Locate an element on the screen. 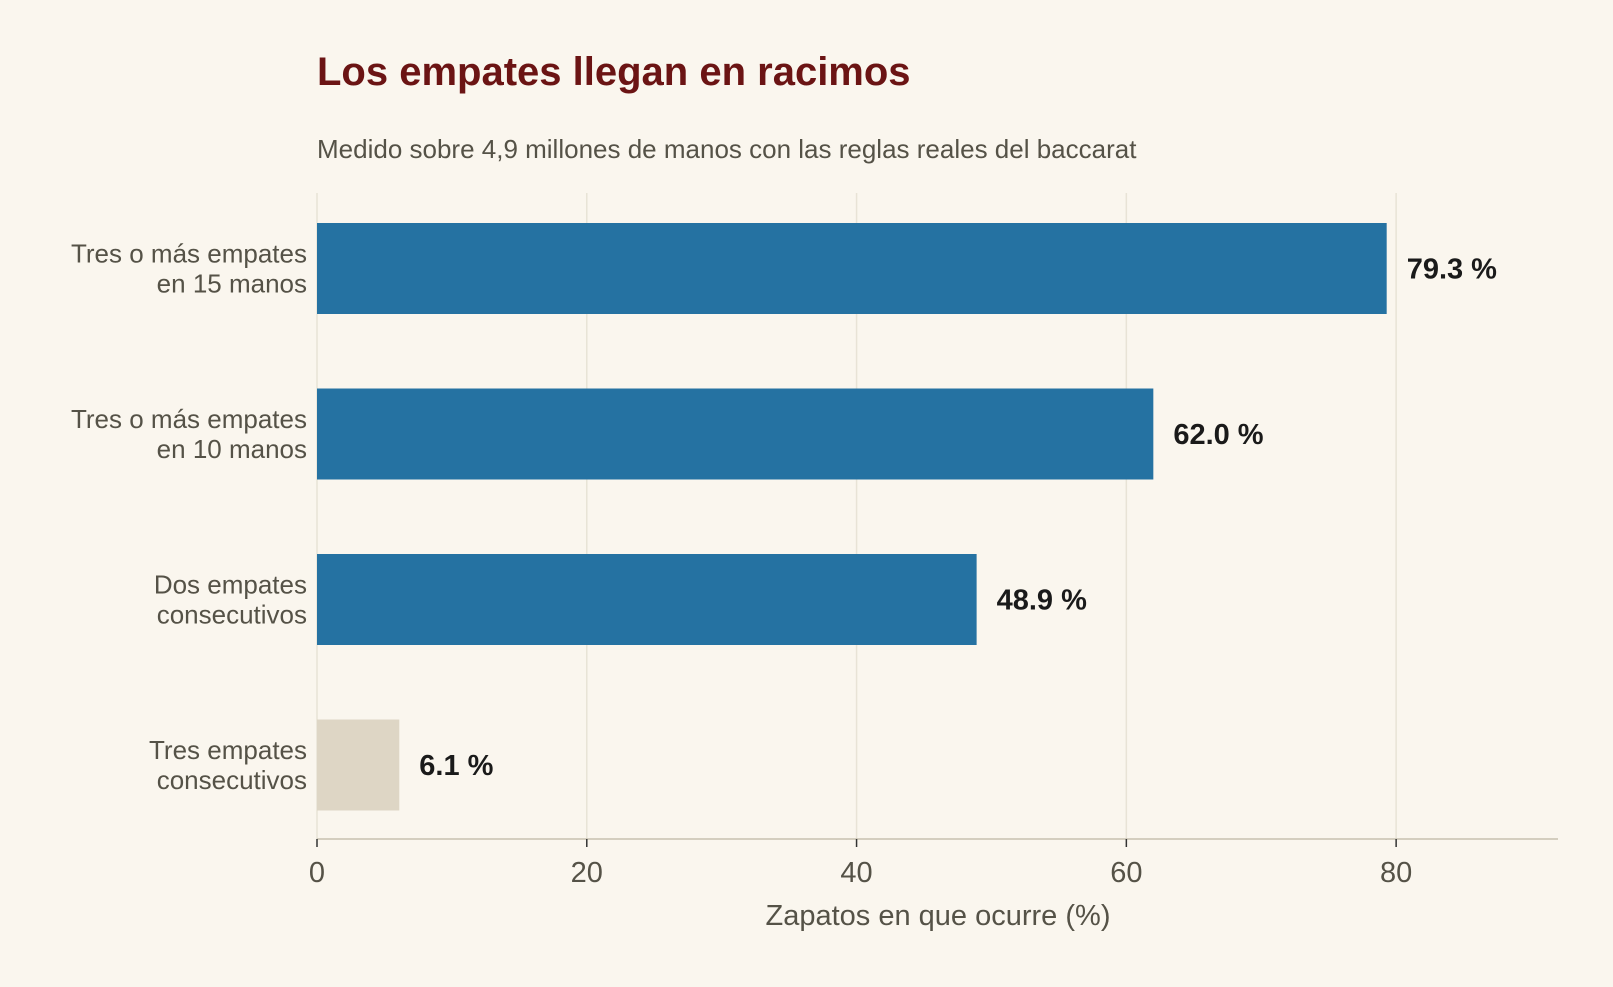 The image size is (1613, 987). x-axis-title: Zapatos en que ocurre (%) is located at coordinates (938, 916).